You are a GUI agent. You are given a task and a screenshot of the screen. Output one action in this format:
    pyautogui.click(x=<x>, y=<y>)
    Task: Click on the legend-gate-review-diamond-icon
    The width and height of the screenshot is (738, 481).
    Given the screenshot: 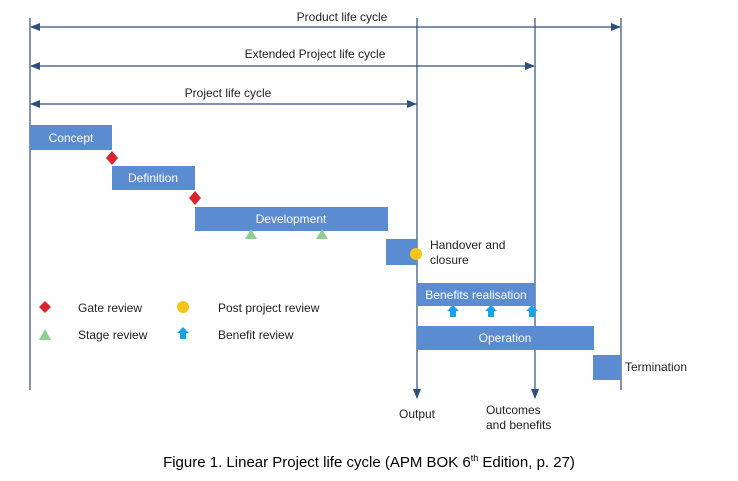 What is the action you would take?
    pyautogui.click(x=45, y=307)
    